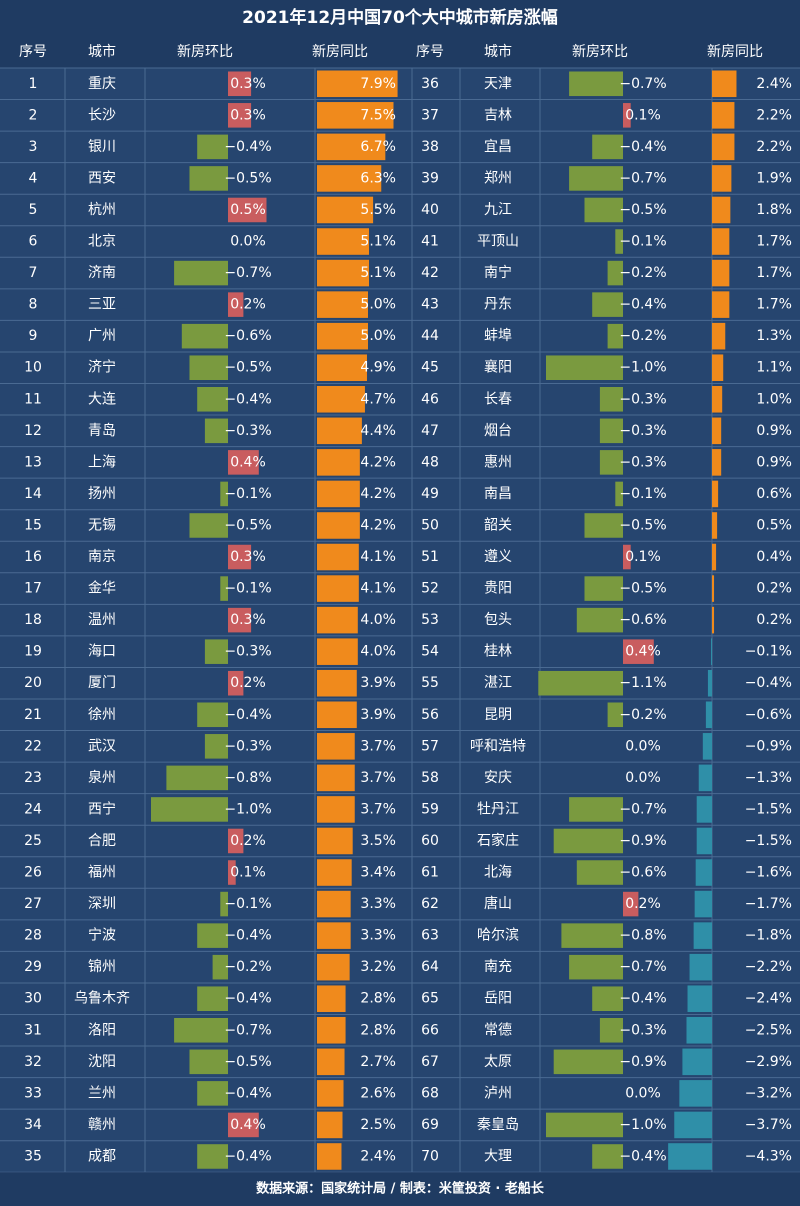 This screenshot has height=1206, width=800. Describe the element at coordinates (248, 620) in the screenshot. I see `mom-value-label: 0.3%` at that location.